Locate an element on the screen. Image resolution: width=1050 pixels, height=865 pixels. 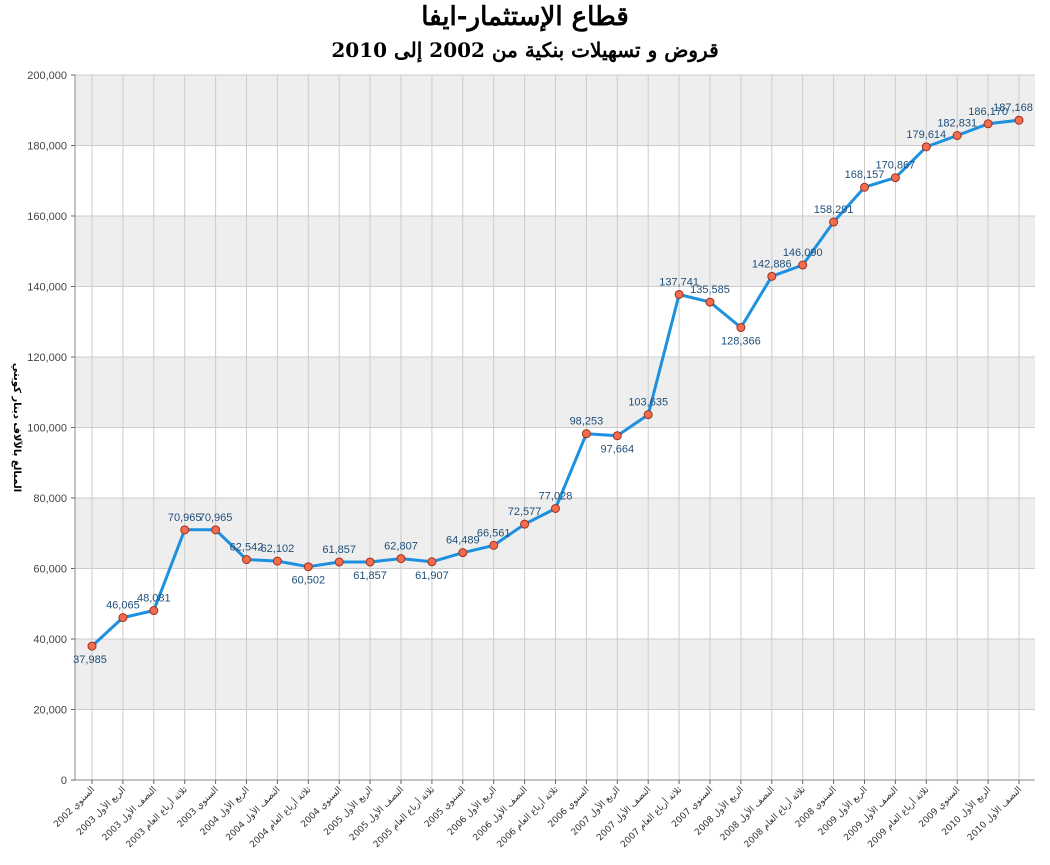
x-tick-label: النصف الأول 2010 is located at coordinates (995, 814).